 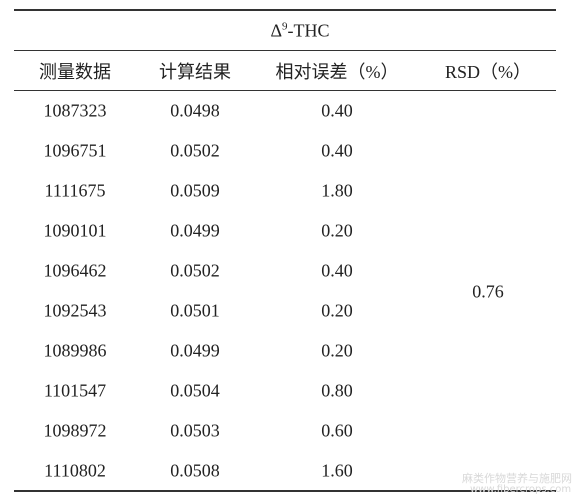 I want to click on table-cell: 0.0504, so click(x=195, y=390).